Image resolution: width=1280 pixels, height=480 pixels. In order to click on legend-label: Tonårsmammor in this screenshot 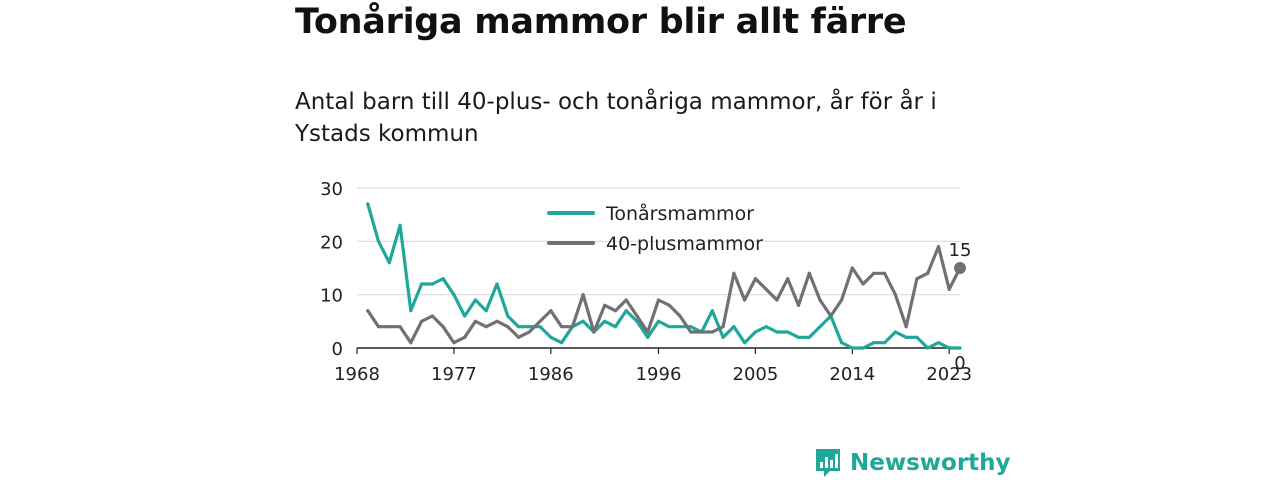, I will do `click(679, 213)`.